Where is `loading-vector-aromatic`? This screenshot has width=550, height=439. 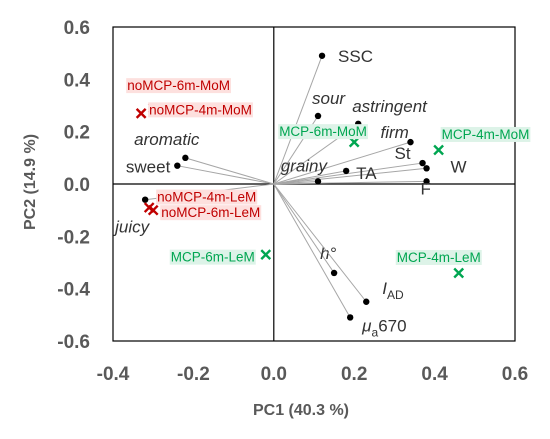 loading-vector-aromatic is located at coordinates (229, 171).